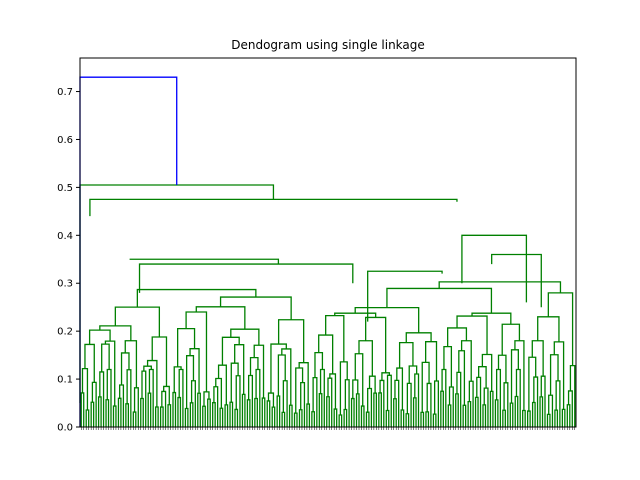  Describe the element at coordinates (65, 236) in the screenshot. I see `y-tick-label: 0.4` at that location.